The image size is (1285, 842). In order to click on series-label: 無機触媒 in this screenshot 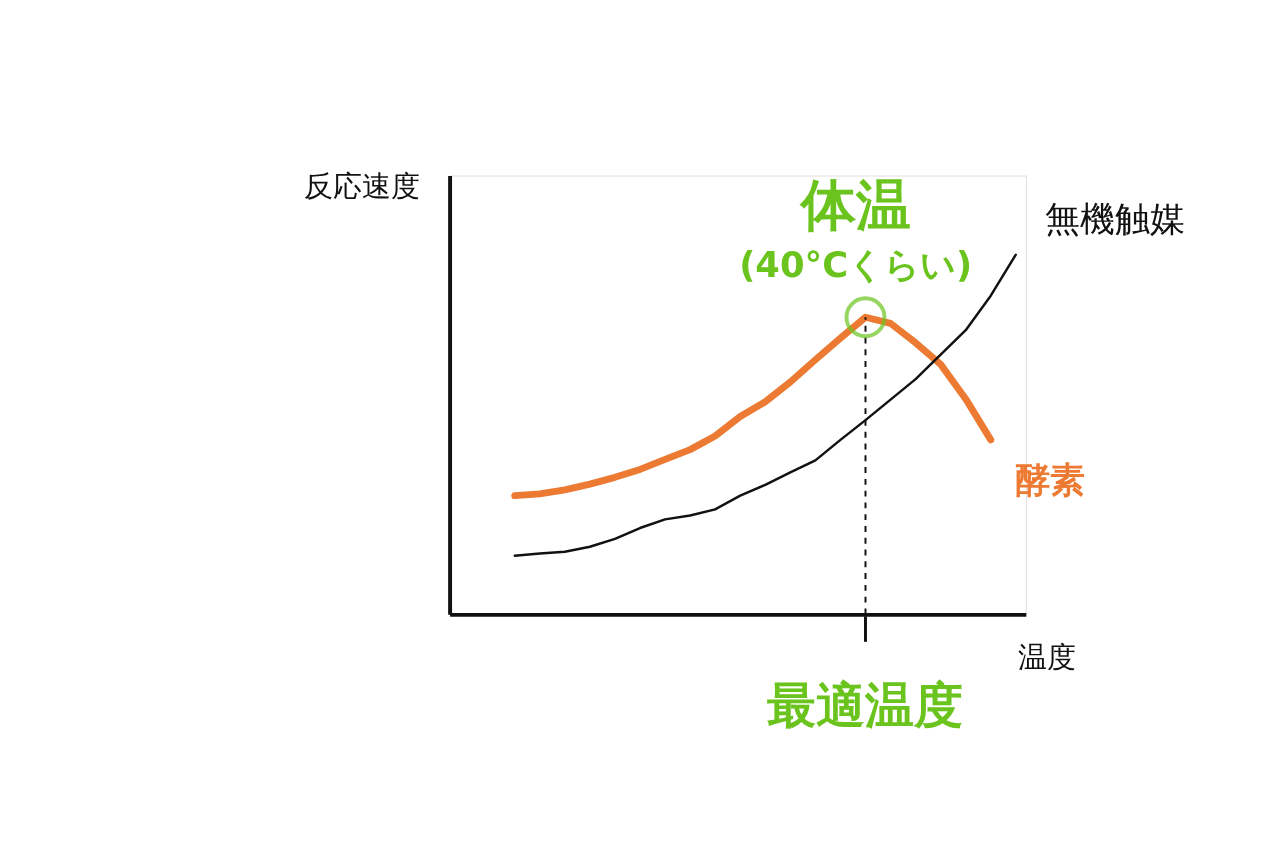, I will do `click(1115, 219)`.